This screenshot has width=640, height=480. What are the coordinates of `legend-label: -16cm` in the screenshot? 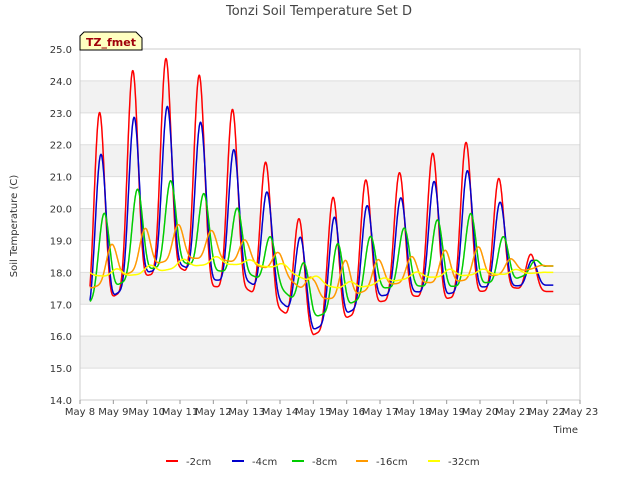 It's located at (392, 462).